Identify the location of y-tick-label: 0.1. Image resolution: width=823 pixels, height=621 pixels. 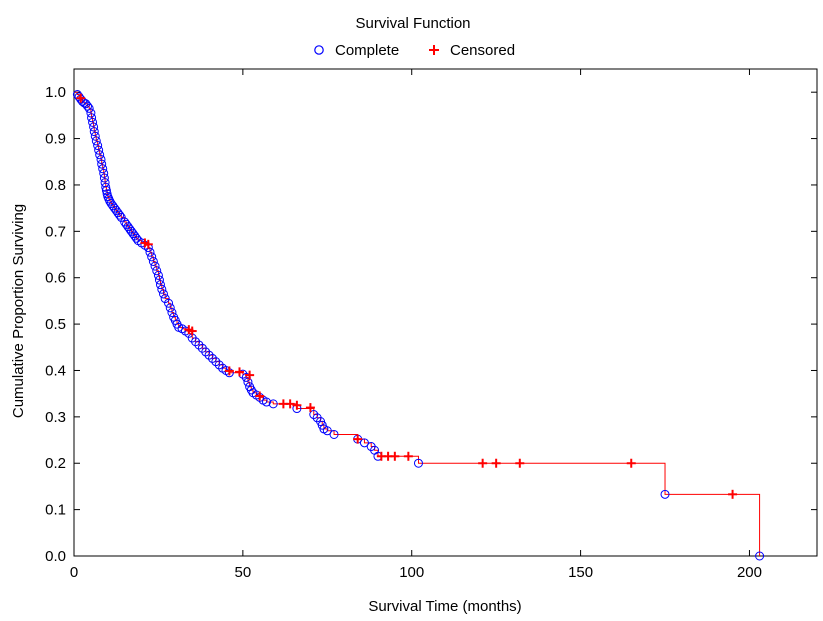
(55, 510).